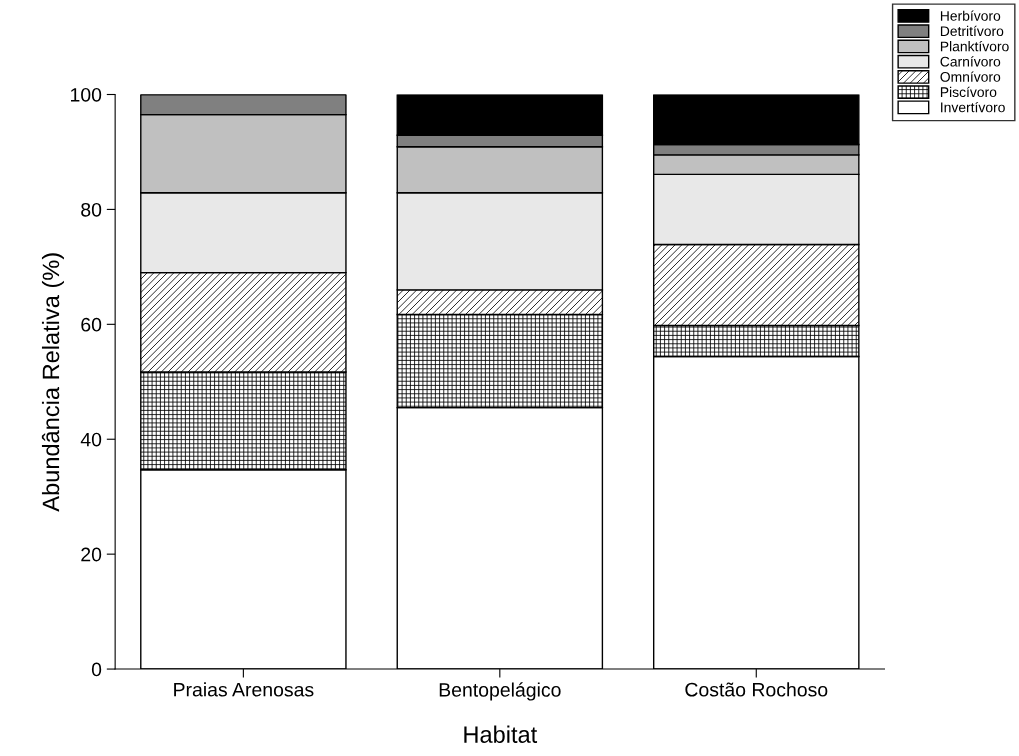 This screenshot has width=1019, height=756. Describe the element at coordinates (970, 61) in the screenshot. I see `legend-label: Carnívoro` at that location.